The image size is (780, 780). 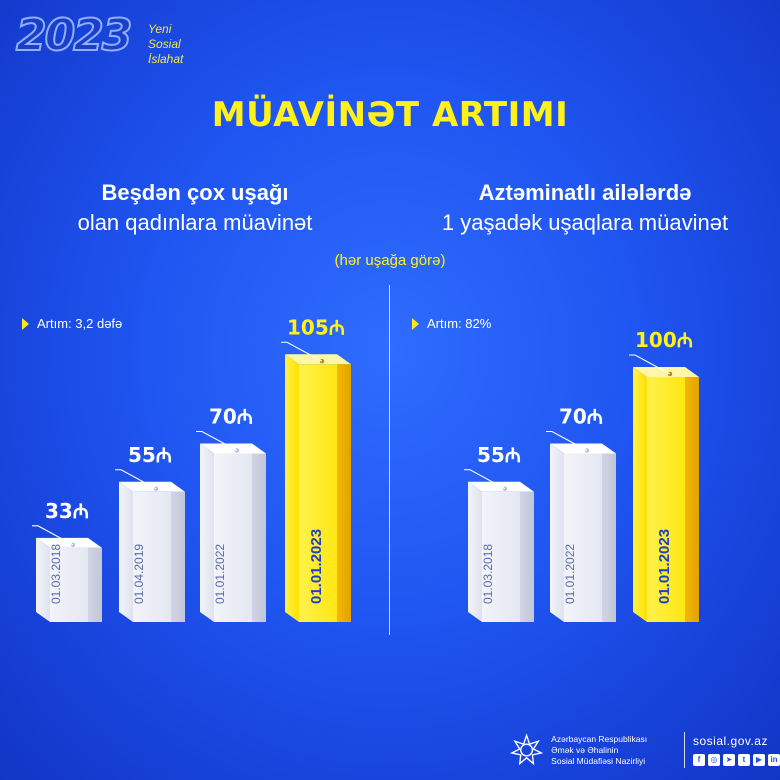 I want to click on right-subtitle-line-1: Aztəminatlı ailələrdə, so click(x=585, y=192).